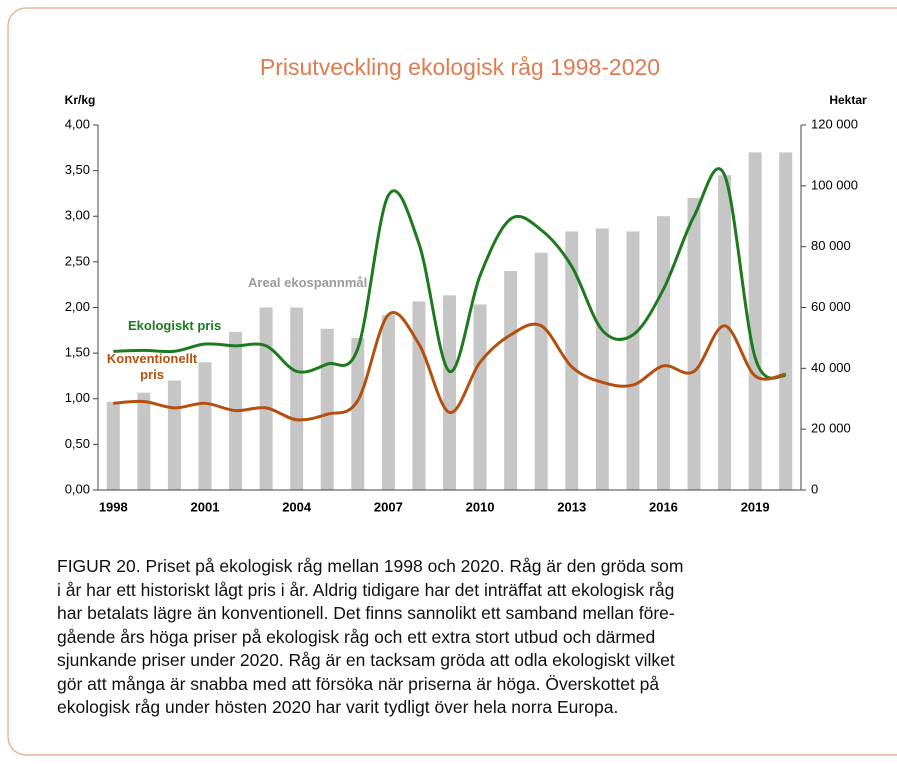  Describe the element at coordinates (308, 282) in the screenshot. I see `series-label: Areal ekospannmål` at that location.